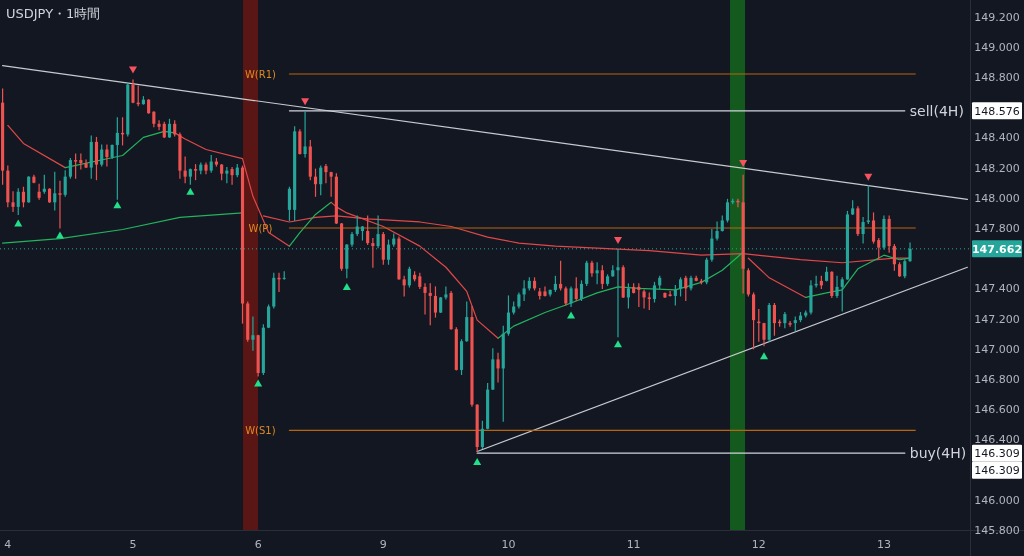  What do you see at coordinates (508, 544) in the screenshot?
I see `xtick: 10` at bounding box center [508, 544].